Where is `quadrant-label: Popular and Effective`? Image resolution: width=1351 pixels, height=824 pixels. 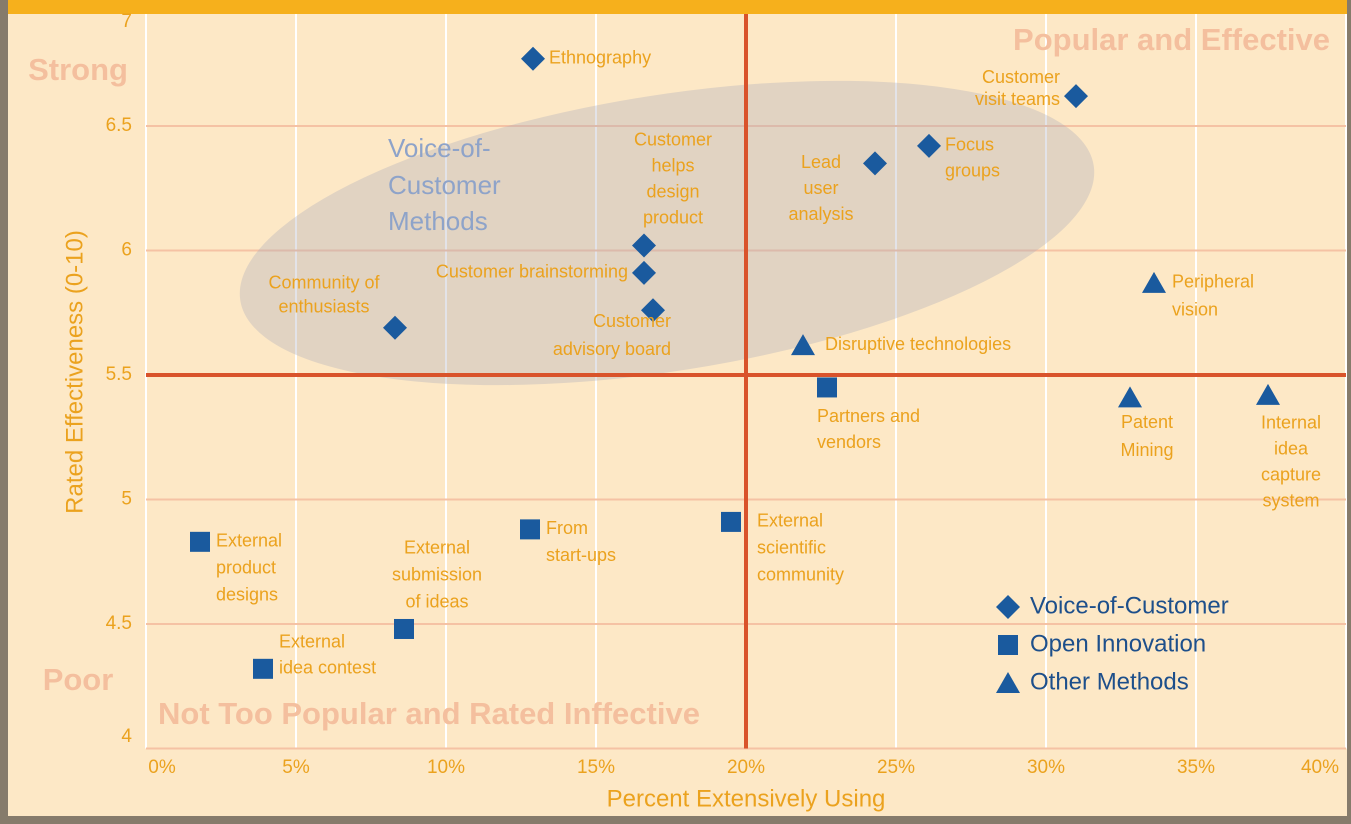
quadrant-label: Popular and Effective is located at coordinates (1171, 39).